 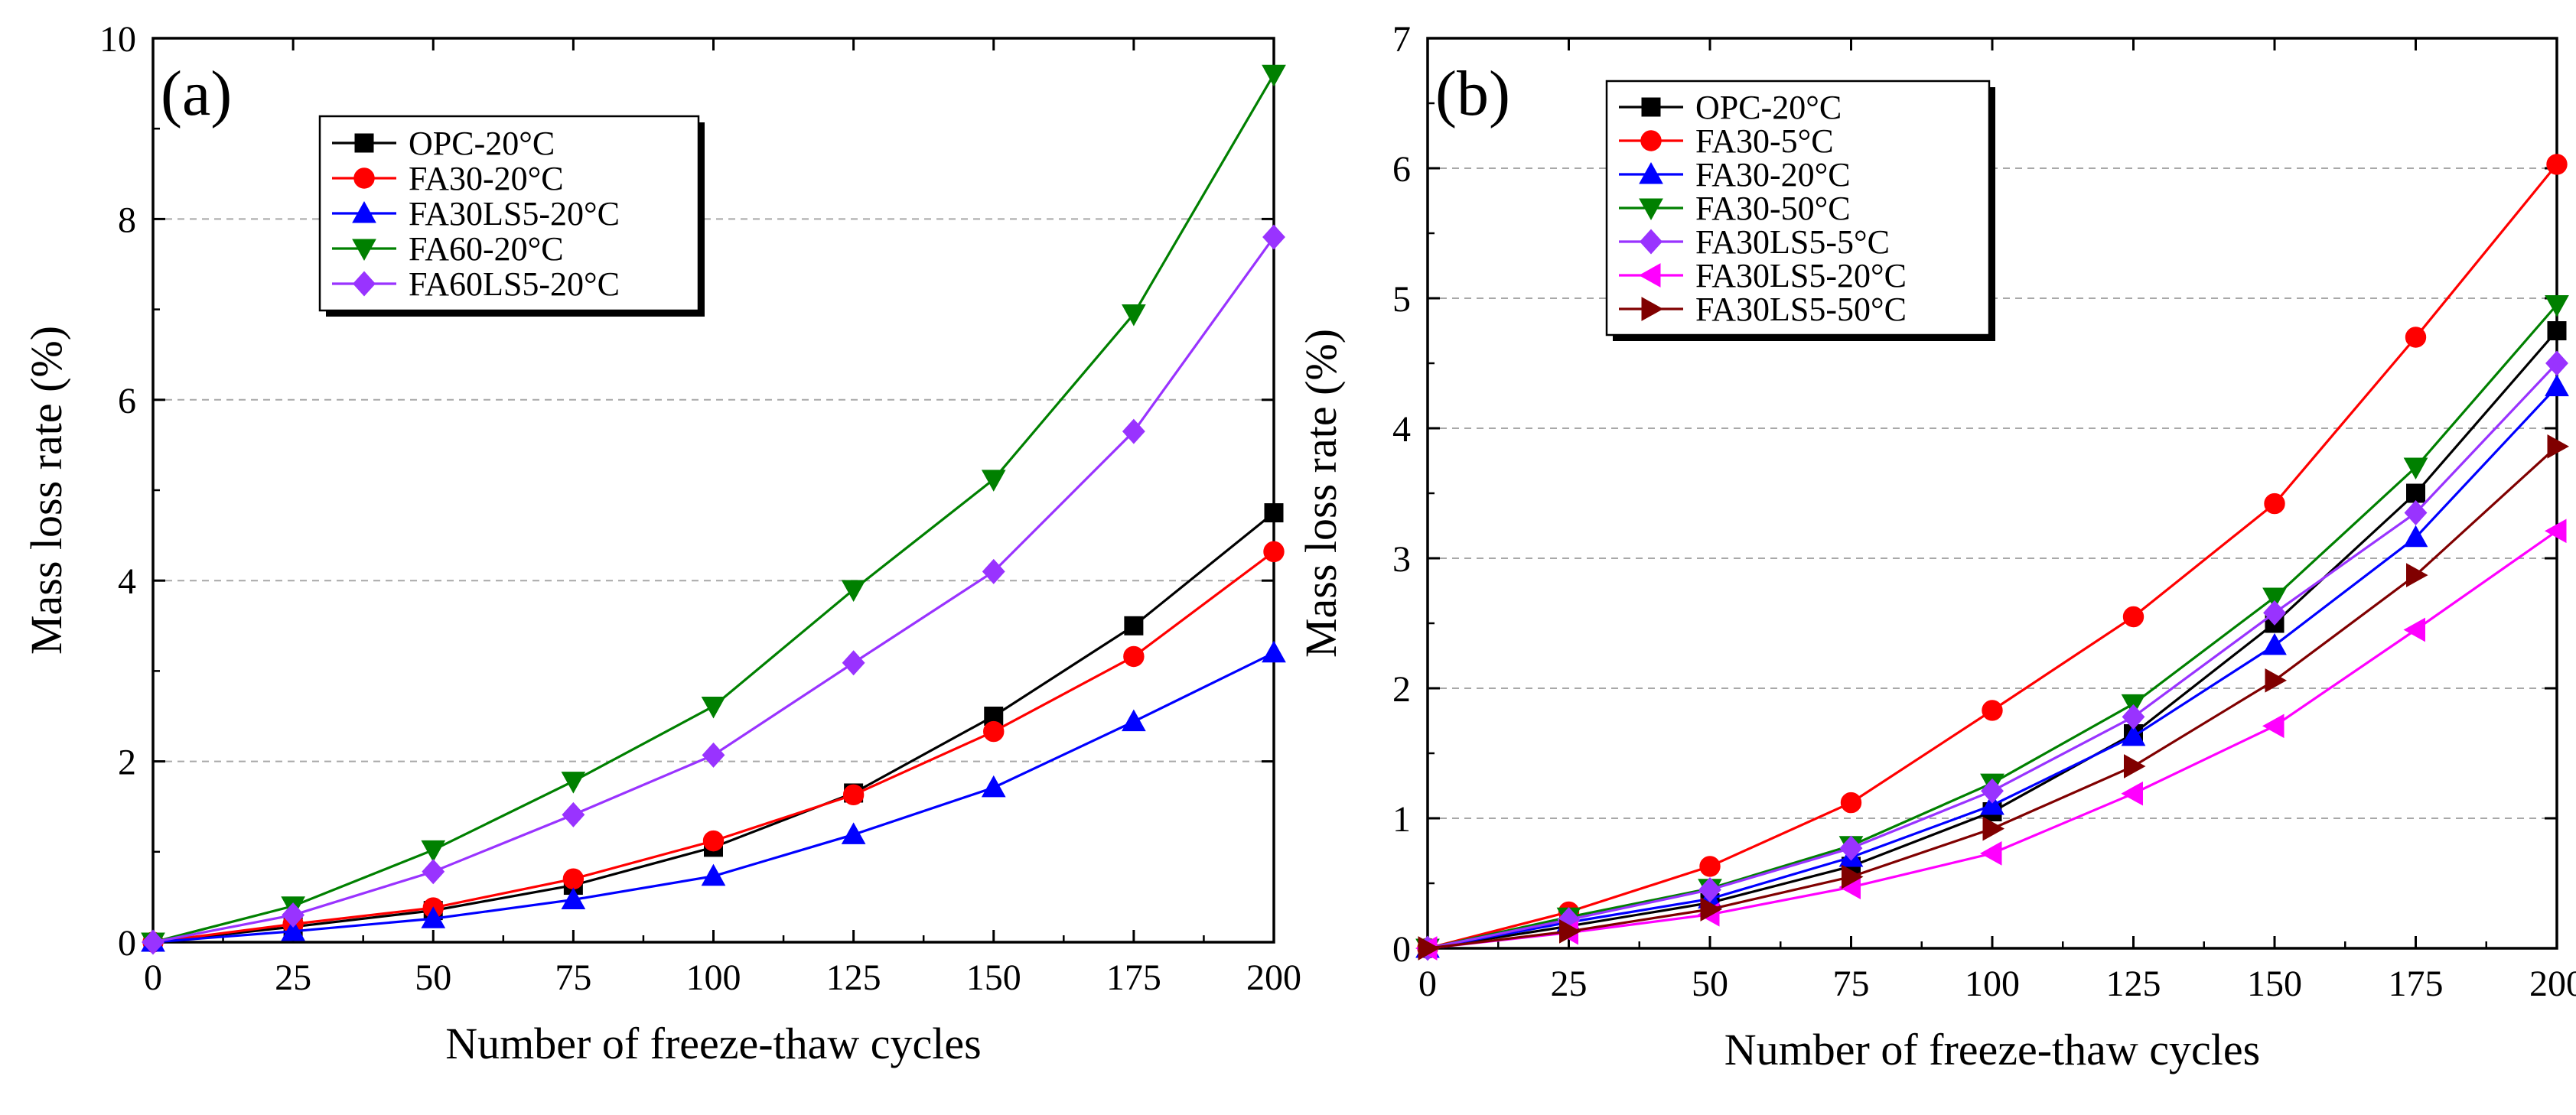 I want to click on y-tick-label: 6, so click(x=1402, y=169).